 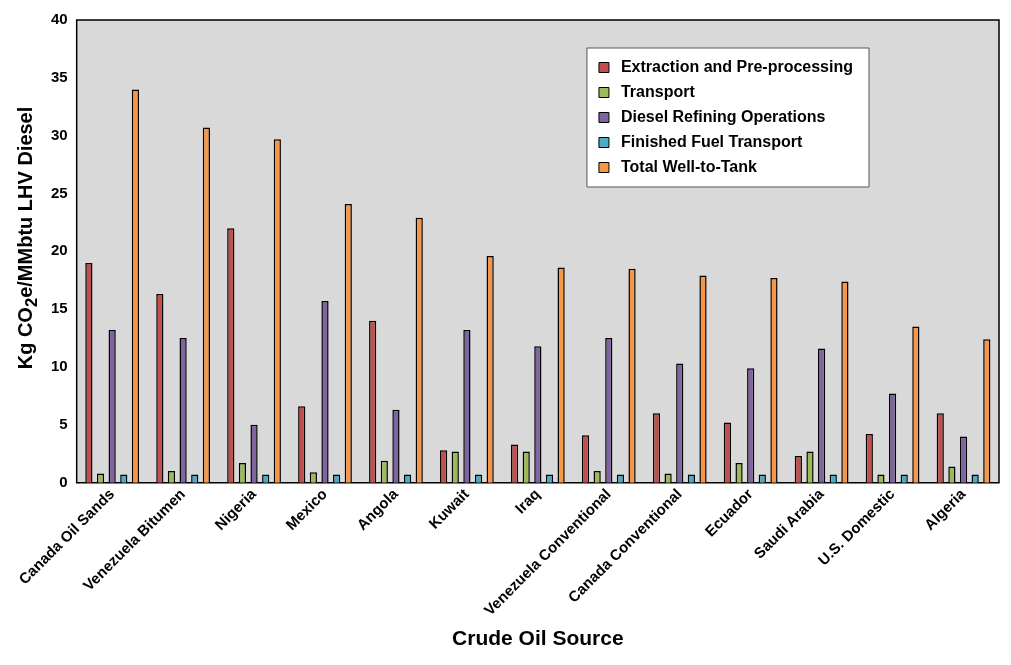 I want to click on legend-label: Diesel Refining Operations, so click(x=723, y=116).